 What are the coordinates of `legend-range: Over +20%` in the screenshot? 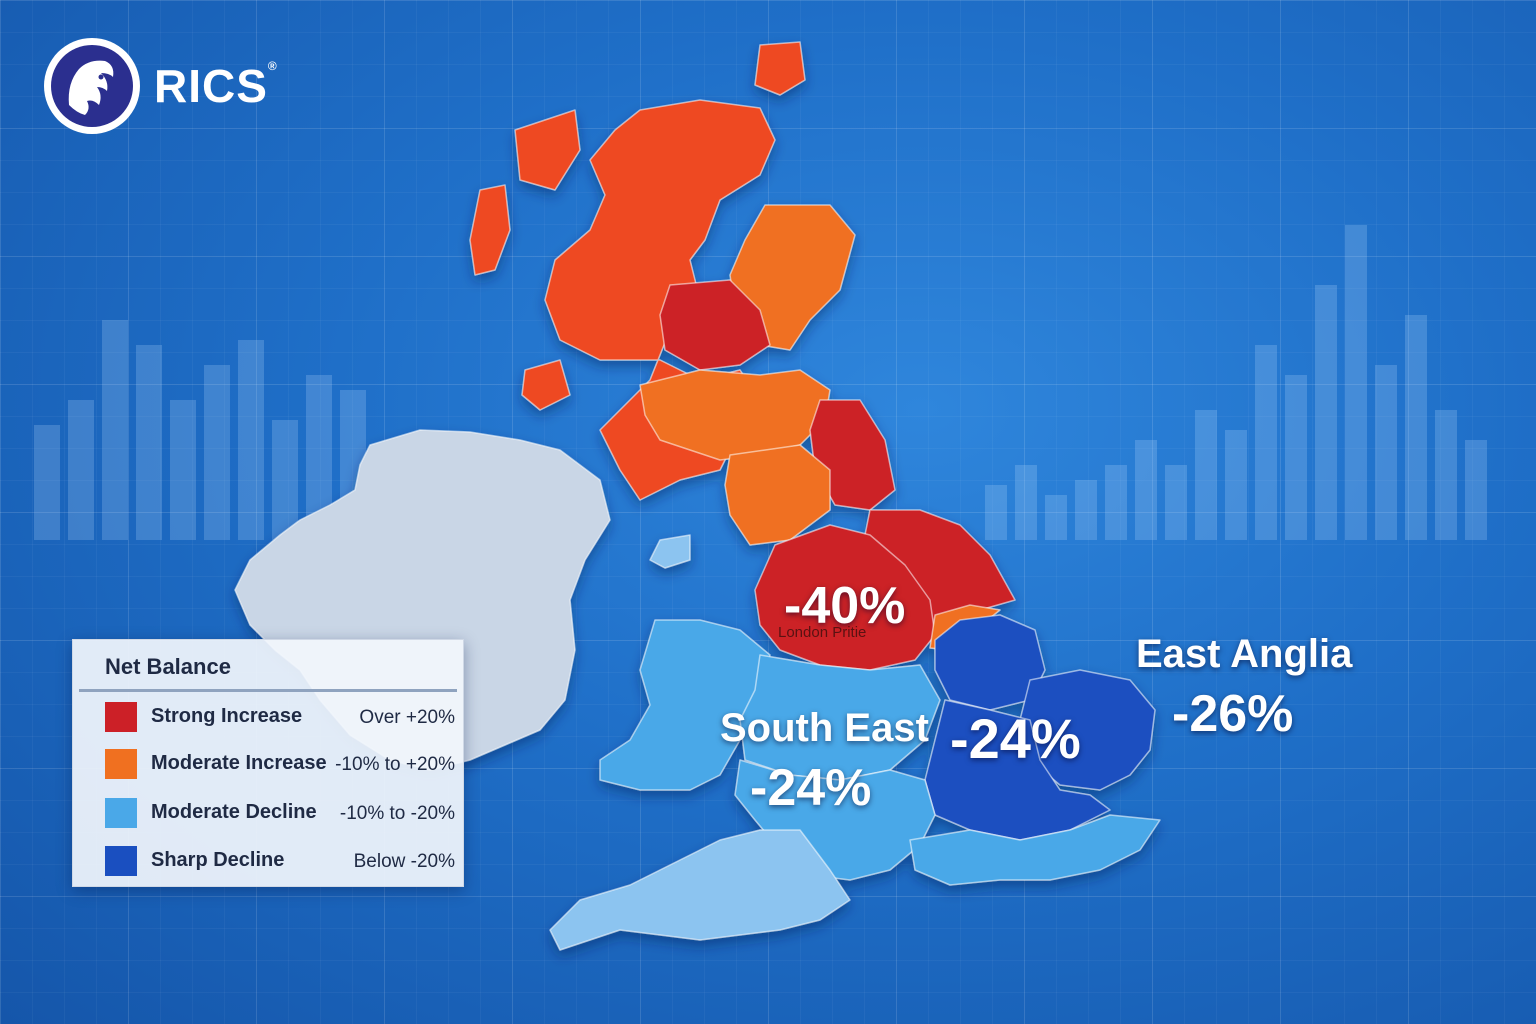 It's located at (407, 717).